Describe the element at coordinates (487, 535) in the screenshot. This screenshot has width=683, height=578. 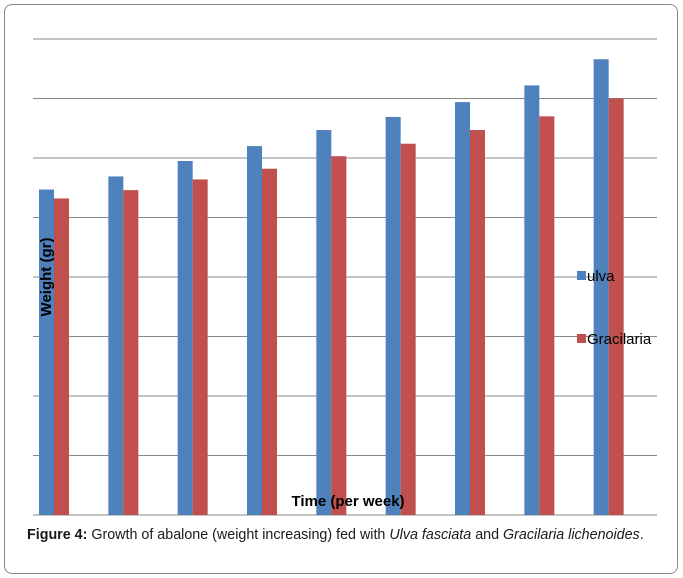
I see `caption-text-2: and` at that location.